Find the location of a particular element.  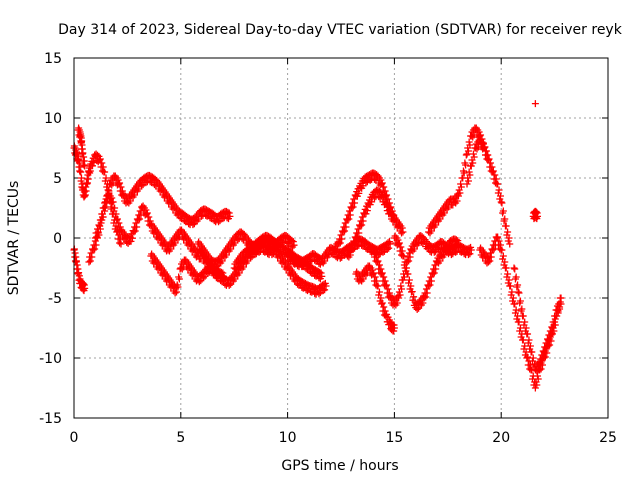

x-tick-label: 15 is located at coordinates (394, 438).